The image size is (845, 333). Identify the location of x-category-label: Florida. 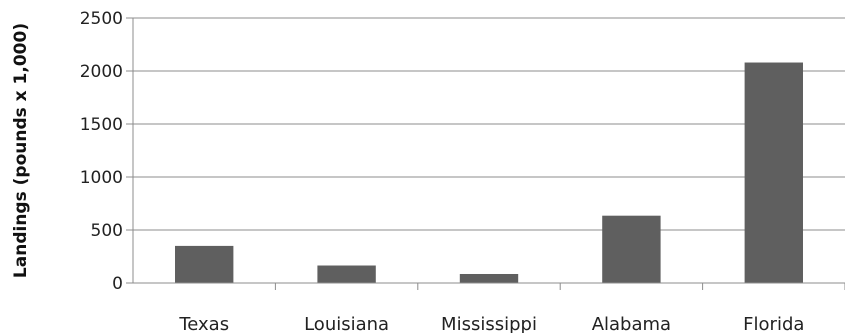
(773, 323).